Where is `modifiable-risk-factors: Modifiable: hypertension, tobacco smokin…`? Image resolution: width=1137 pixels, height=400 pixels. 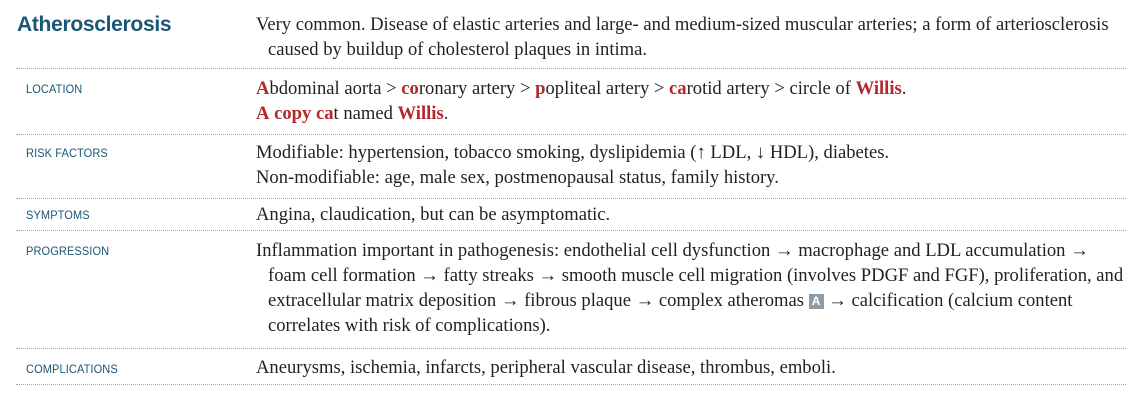
modifiable-risk-factors: Modifiable: hypertension, tobacco smokin… is located at coordinates (573, 152).